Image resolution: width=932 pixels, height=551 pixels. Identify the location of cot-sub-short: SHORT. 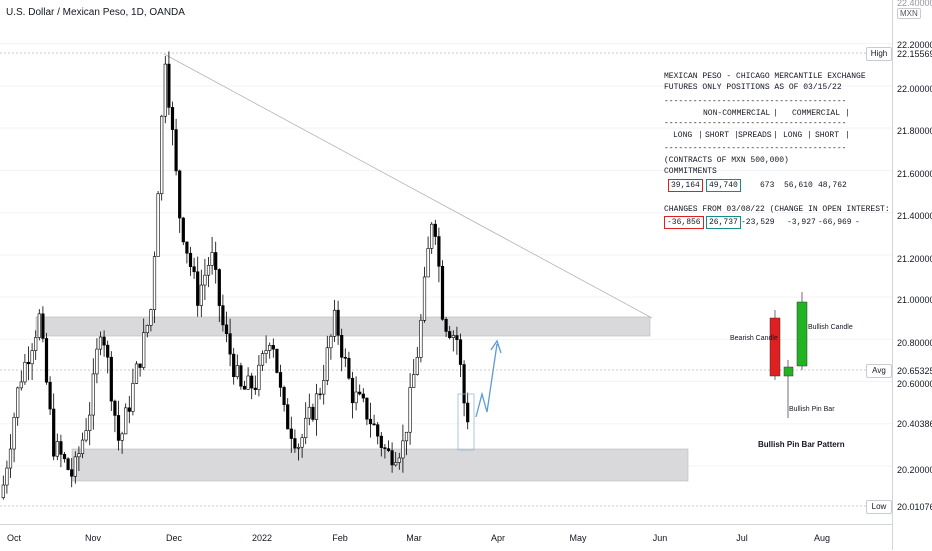
(717, 135).